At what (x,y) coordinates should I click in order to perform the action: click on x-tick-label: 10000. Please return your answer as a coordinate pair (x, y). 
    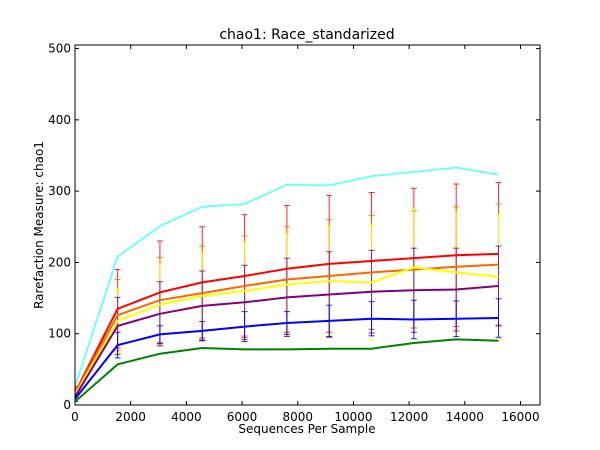
    Looking at the image, I should click on (353, 417).